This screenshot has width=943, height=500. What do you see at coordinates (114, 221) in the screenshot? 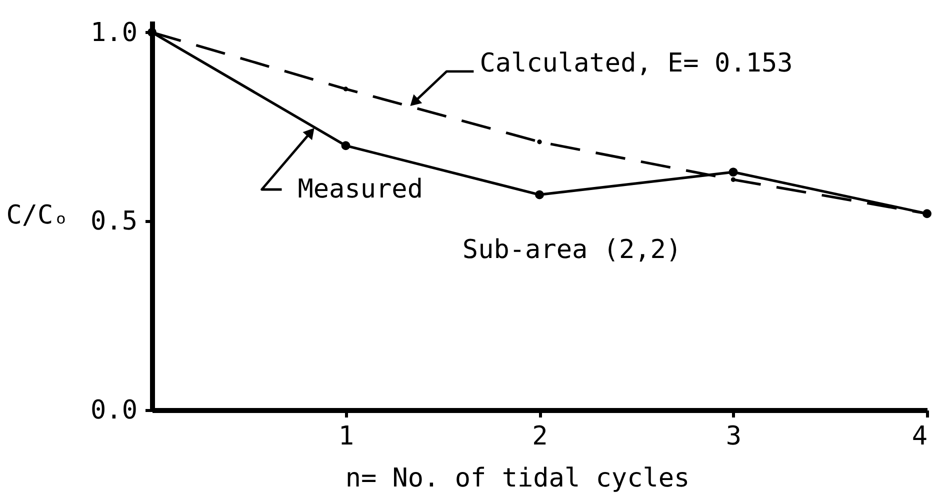
I see `y-tick-label: 0.5` at bounding box center [114, 221].